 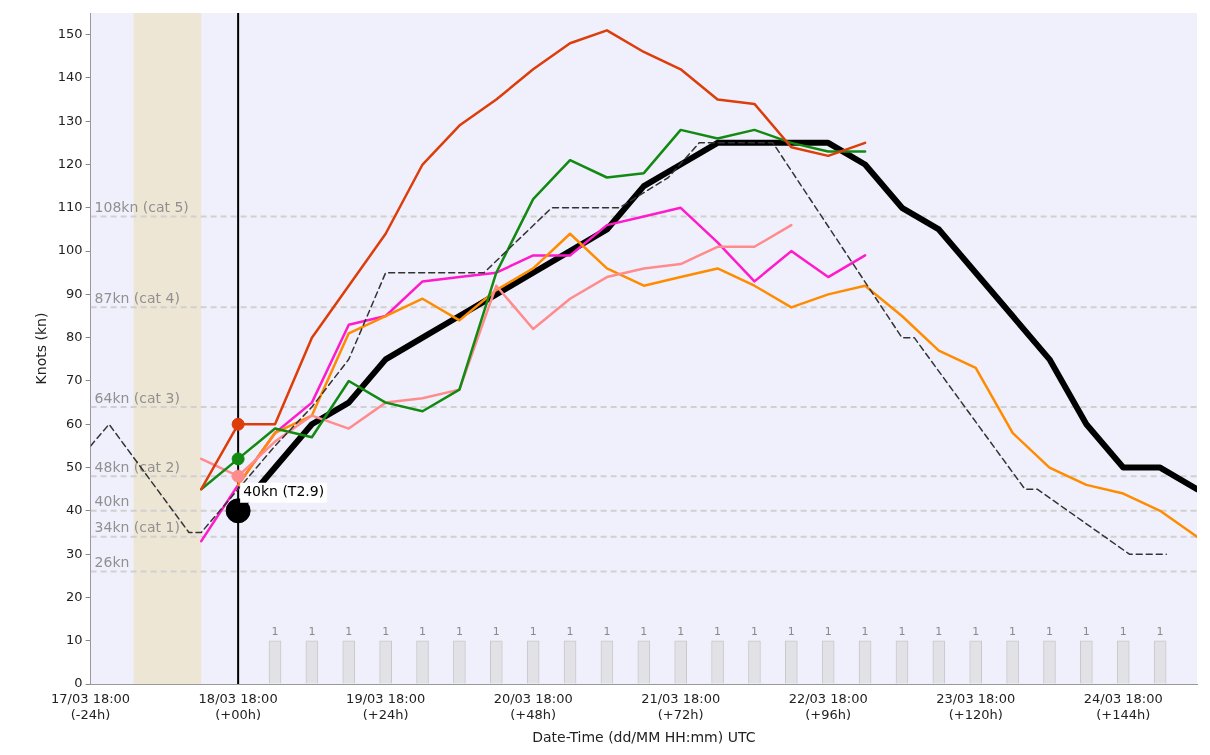 I want to click on y-tick-label: 90, so click(x=74, y=293).